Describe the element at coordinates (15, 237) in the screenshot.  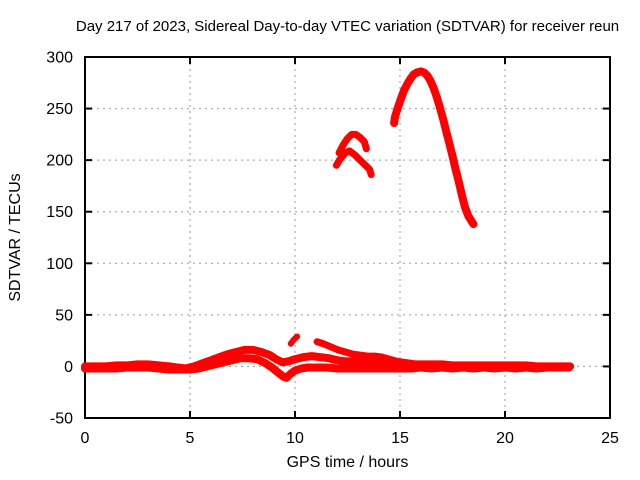
I see `y-axis-label: SDTVAR / TECUs` at that location.